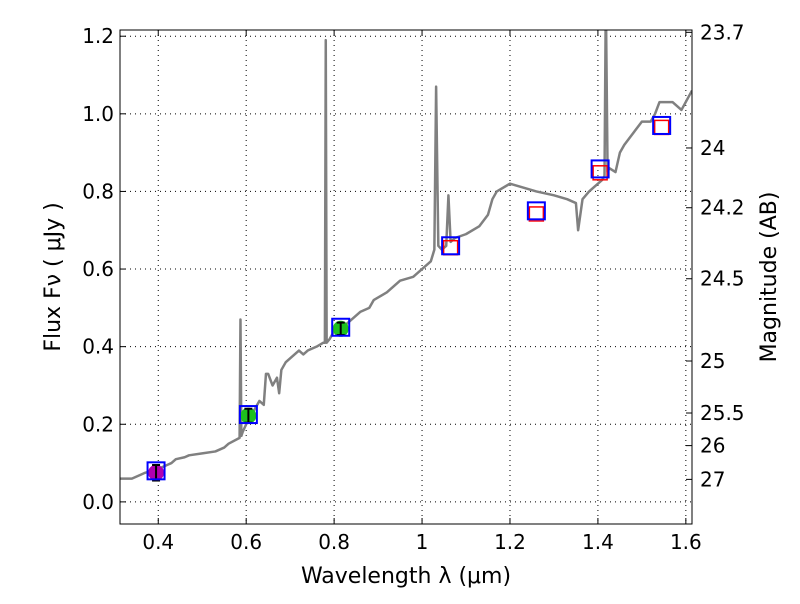 The width and height of the screenshot is (800, 604). Describe the element at coordinates (769, 277) in the screenshot. I see `y2-axis-label: Magnitude (AB)` at that location.